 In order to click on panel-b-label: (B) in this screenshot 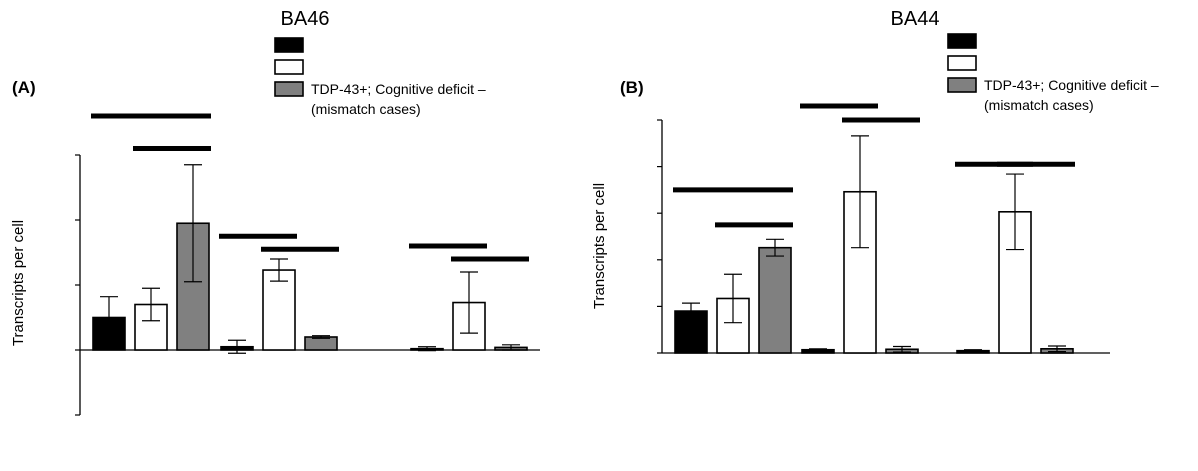, I will do `click(632, 87)`.